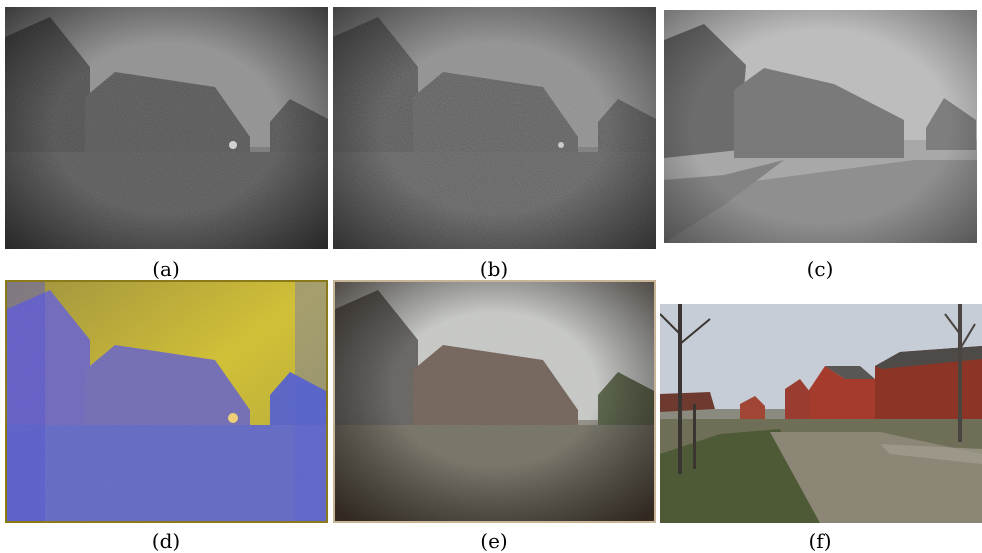 This screenshot has width=982, height=553. What do you see at coordinates (494, 269) in the screenshot?
I see `panel-b-caption: (b)` at bounding box center [494, 269].